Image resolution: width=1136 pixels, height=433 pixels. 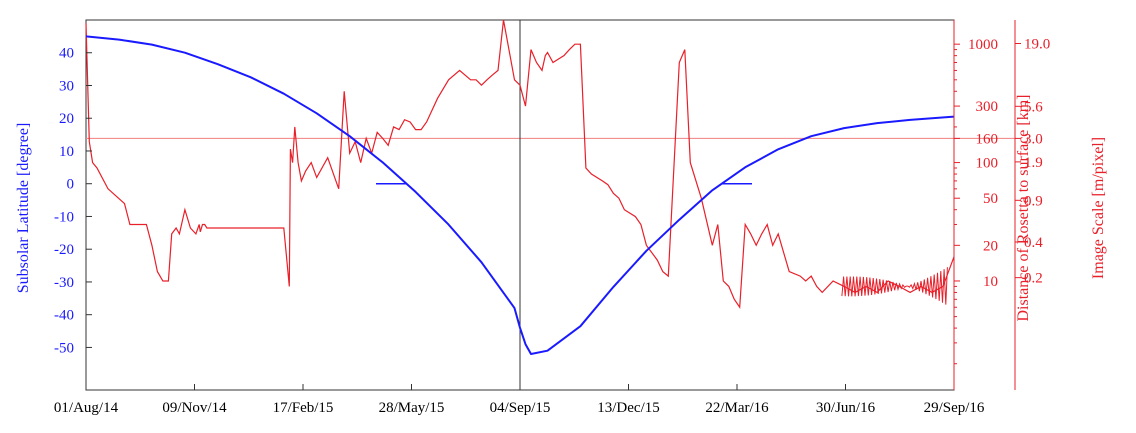 What do you see at coordinates (66, 152) in the screenshot?
I see `y-left-tick-label: 10` at bounding box center [66, 152].